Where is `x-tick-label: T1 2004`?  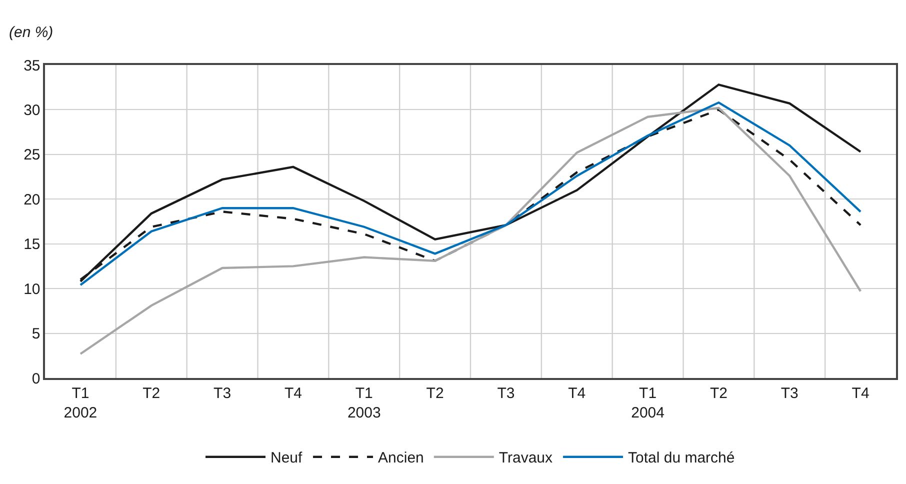
x-tick-label: T1 2004 is located at coordinates (647, 403).